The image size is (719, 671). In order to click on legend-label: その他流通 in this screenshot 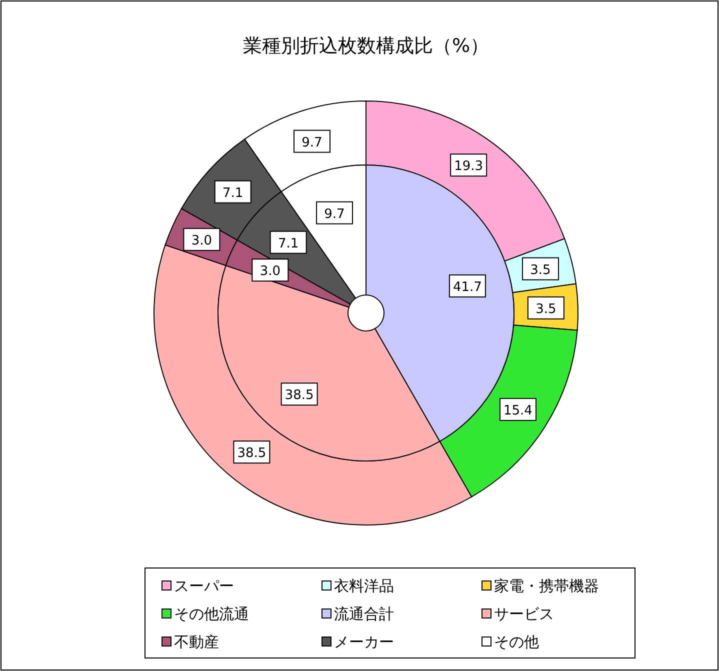, I will do `click(211, 614)`.